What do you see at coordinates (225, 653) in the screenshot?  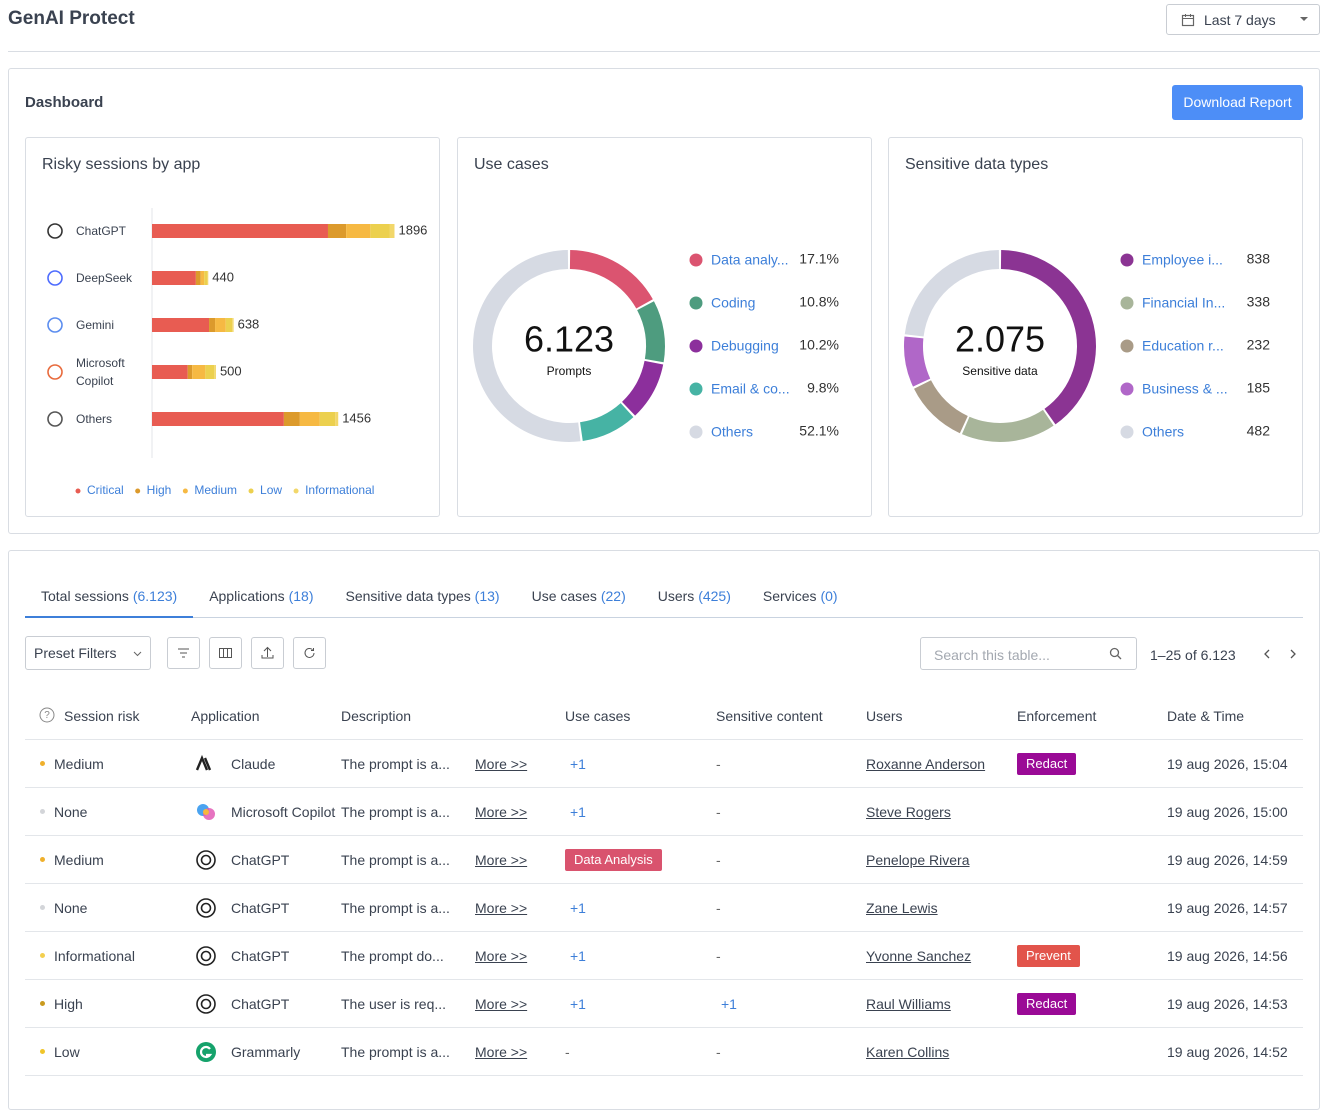 I see `columns-button` at bounding box center [225, 653].